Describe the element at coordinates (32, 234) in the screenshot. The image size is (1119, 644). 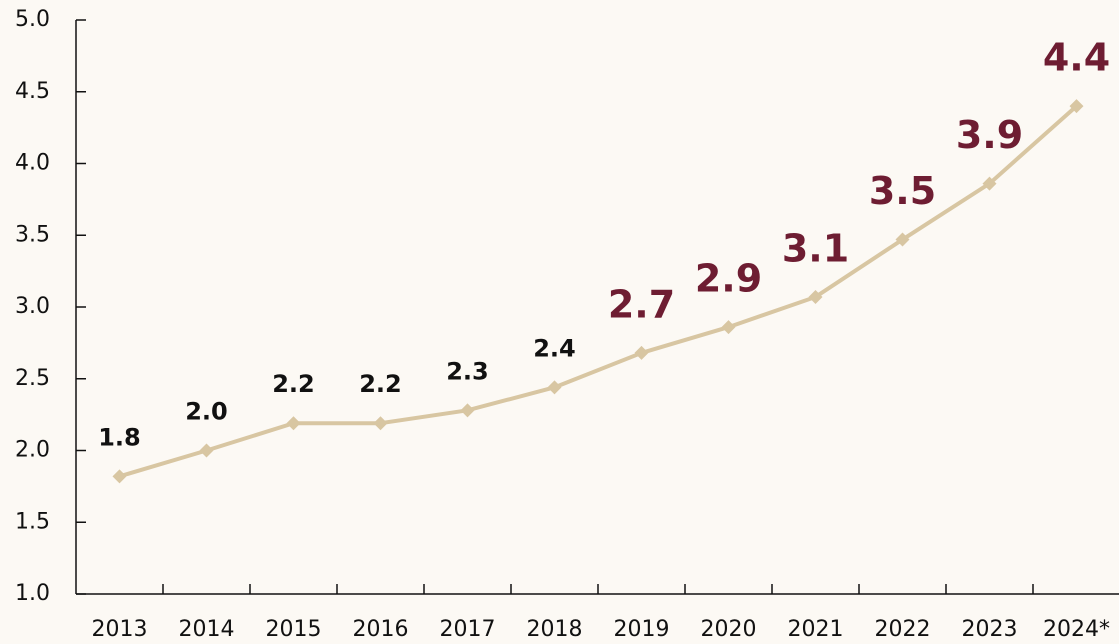
I see `y-tick-label: 3.5` at that location.